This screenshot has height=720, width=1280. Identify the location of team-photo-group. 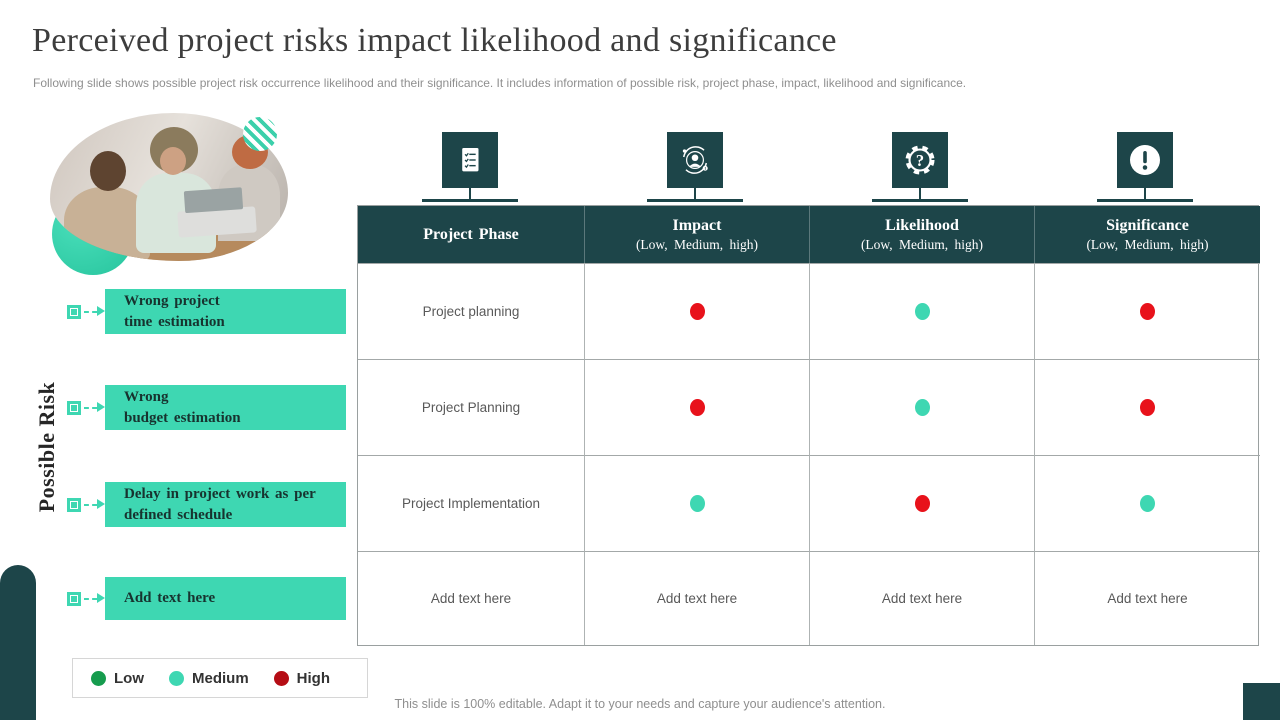
(170, 190).